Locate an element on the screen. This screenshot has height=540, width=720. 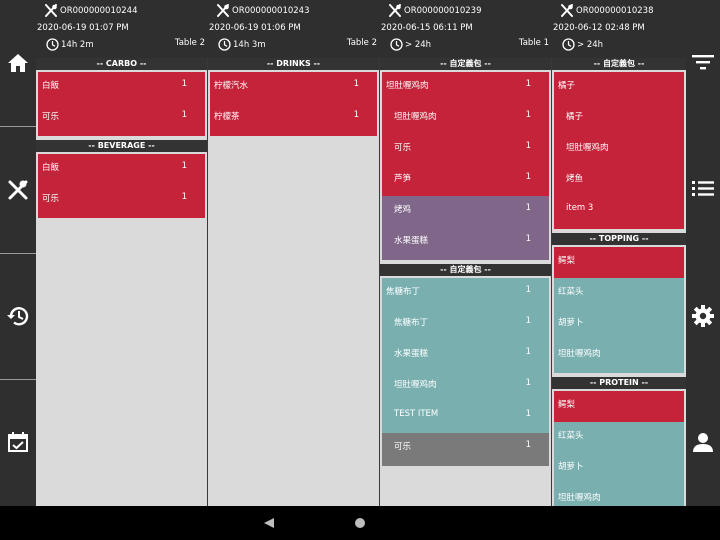
elapsed-time: 14h 2m is located at coordinates (77, 44).